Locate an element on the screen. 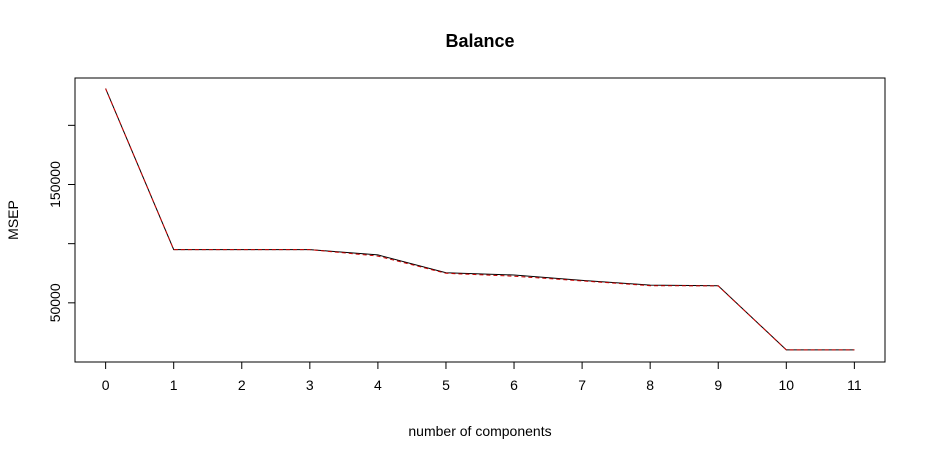 Image resolution: width=925 pixels, height=460 pixels. y-tick-label: 50000 is located at coordinates (55, 302).